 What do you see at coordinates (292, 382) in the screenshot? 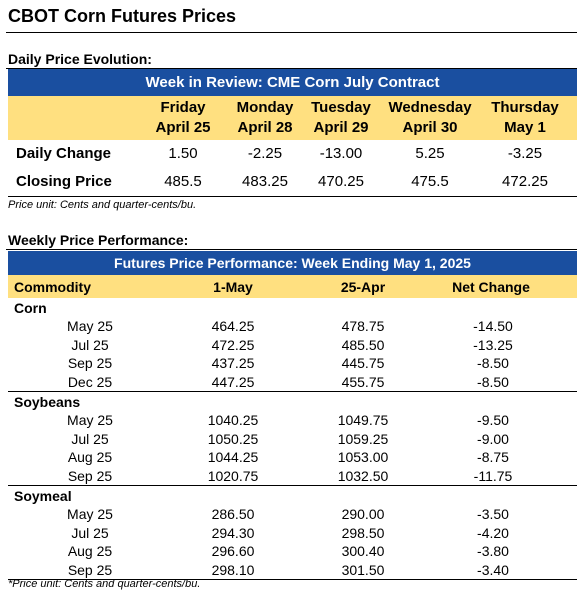
I see `table-row: Dec 25 447.25 455.75 -8.50` at bounding box center [292, 382].